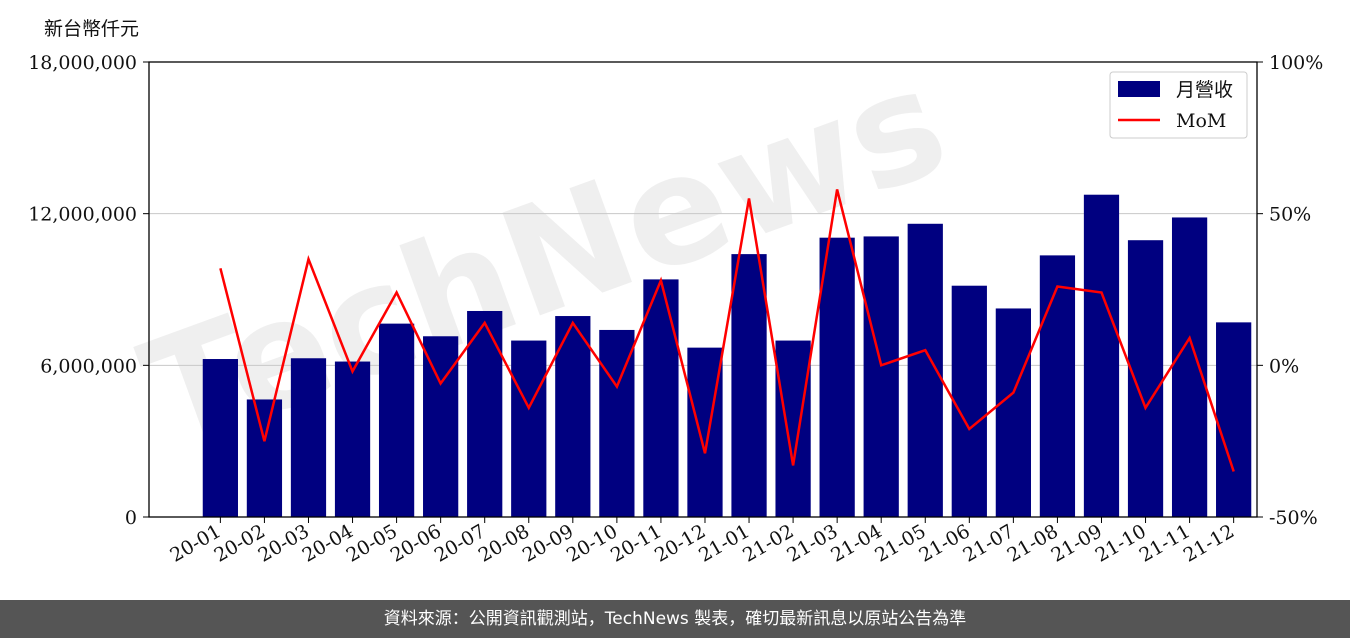  Describe the element at coordinates (88, 366) in the screenshot. I see `y-left-tick-label: 6,000,000` at that location.